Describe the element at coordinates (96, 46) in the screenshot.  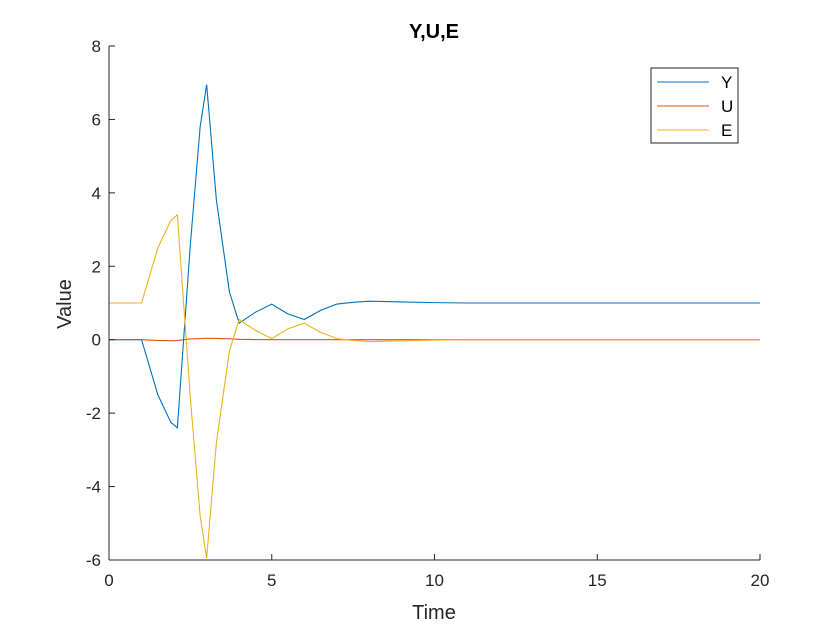
I see `y-tick-label: 8` at that location.